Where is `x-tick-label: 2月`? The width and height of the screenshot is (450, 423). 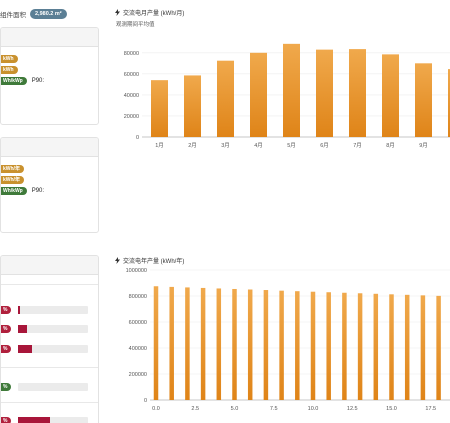
x-tick-label: 2月 is located at coordinates (192, 145).